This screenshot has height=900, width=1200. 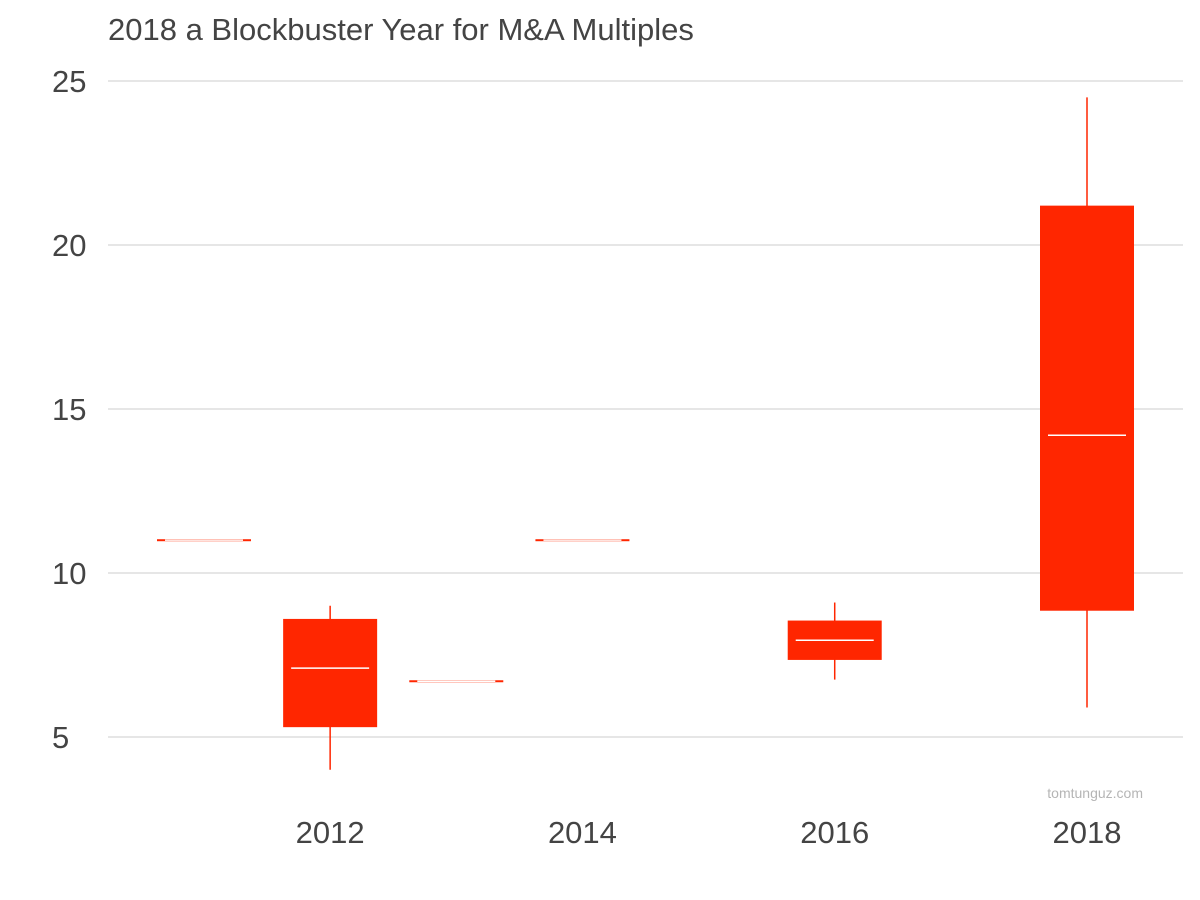 I want to click on box-2013, so click(x=456, y=681).